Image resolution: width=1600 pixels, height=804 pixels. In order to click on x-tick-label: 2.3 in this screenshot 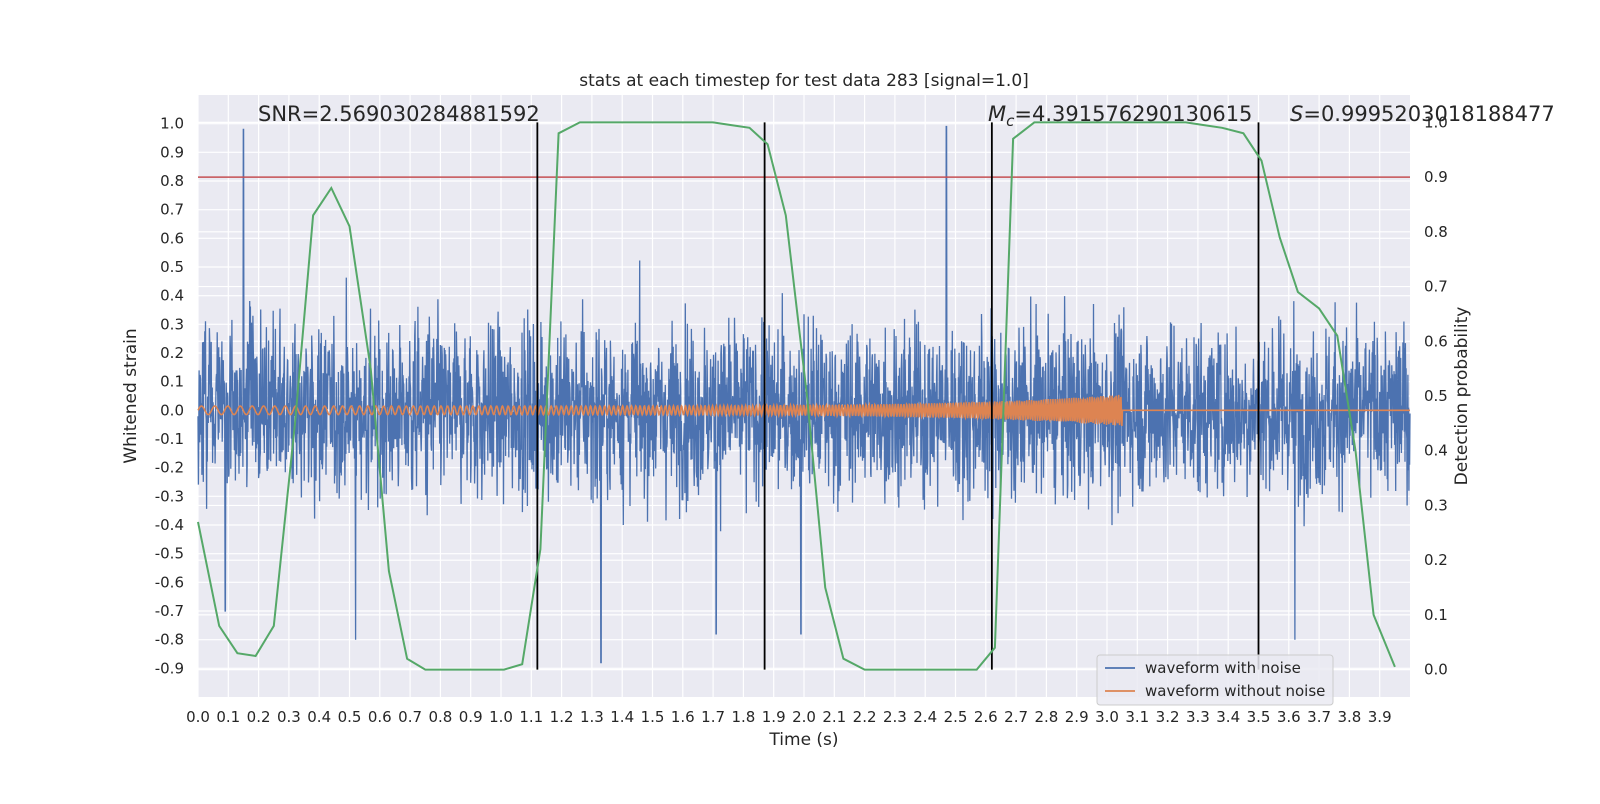, I will do `click(895, 717)`.